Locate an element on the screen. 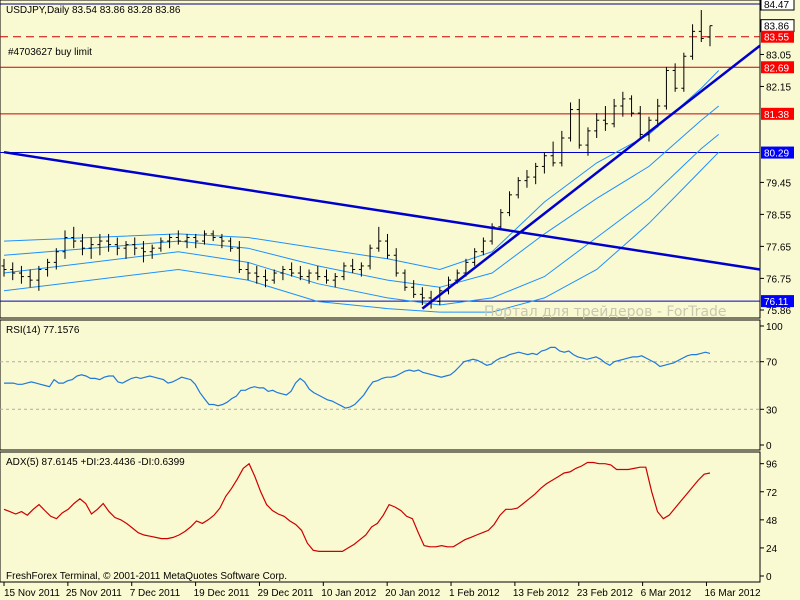 This screenshot has height=600, width=800. indicator-tick-label: 70 is located at coordinates (772, 363).